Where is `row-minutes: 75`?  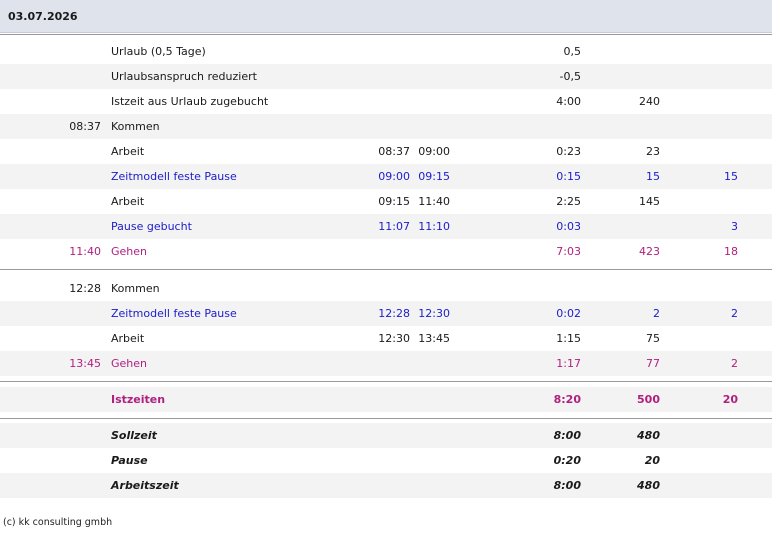
row-minutes: 75 is located at coordinates (653, 338).